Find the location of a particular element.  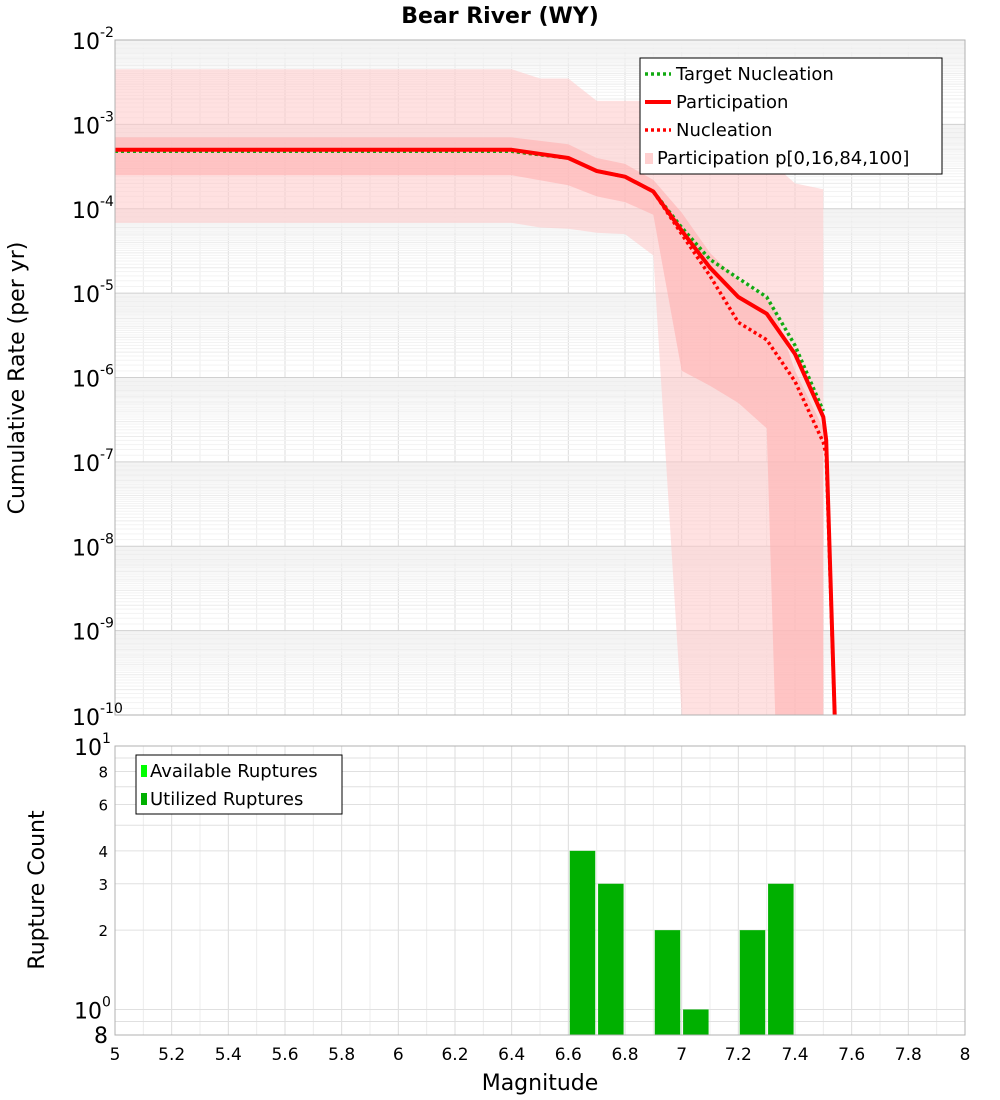

legend-label: Participation p[0,16,84,100] is located at coordinates (783, 158).